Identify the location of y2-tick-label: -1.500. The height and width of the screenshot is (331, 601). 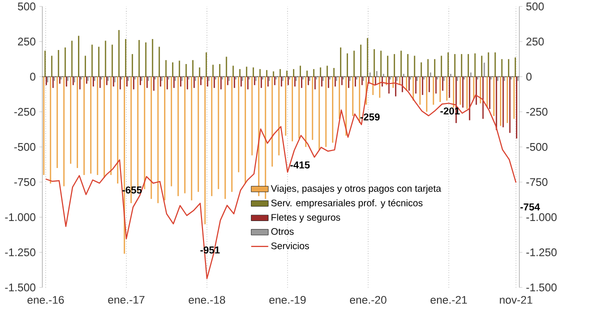
(20, 288).